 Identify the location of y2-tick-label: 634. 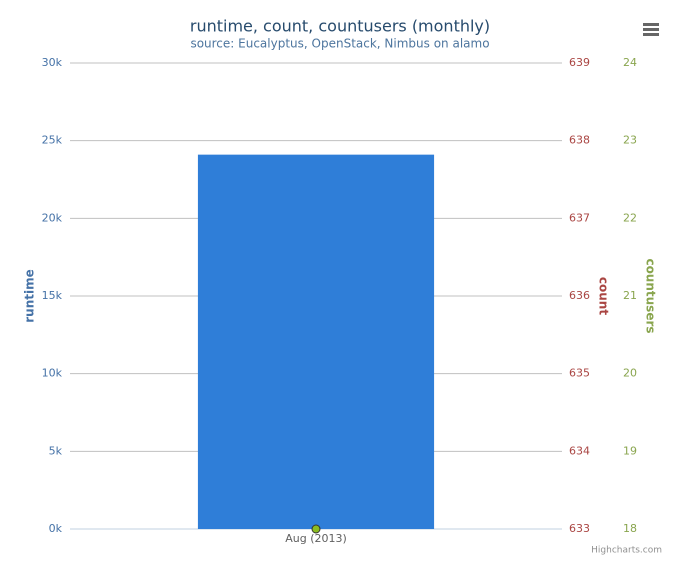
(579, 450).